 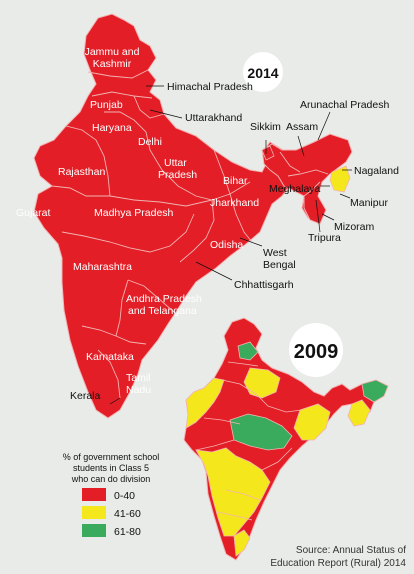 I want to click on source-line2: Education Report (Rural) 2014, so click(x=338, y=563).